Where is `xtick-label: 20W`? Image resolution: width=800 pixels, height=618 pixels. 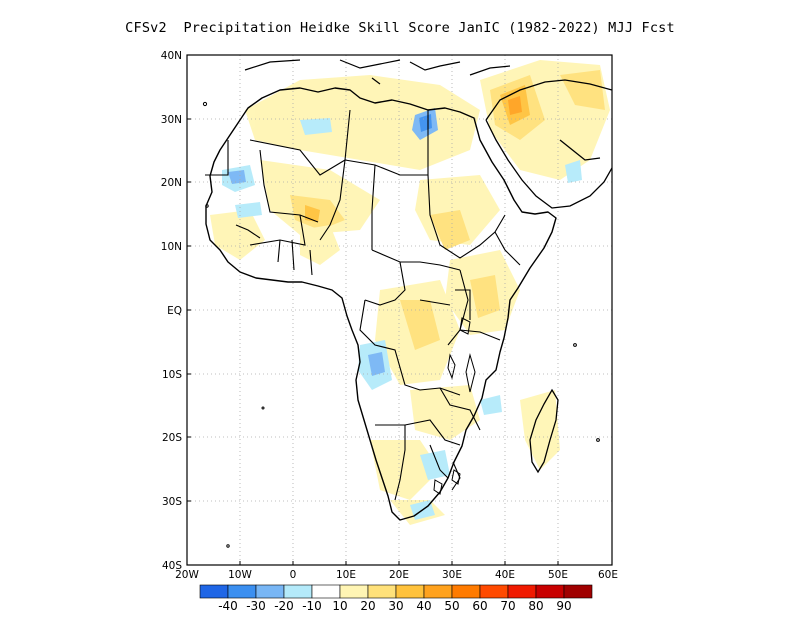 xtick-label: 20W is located at coordinates (187, 575).